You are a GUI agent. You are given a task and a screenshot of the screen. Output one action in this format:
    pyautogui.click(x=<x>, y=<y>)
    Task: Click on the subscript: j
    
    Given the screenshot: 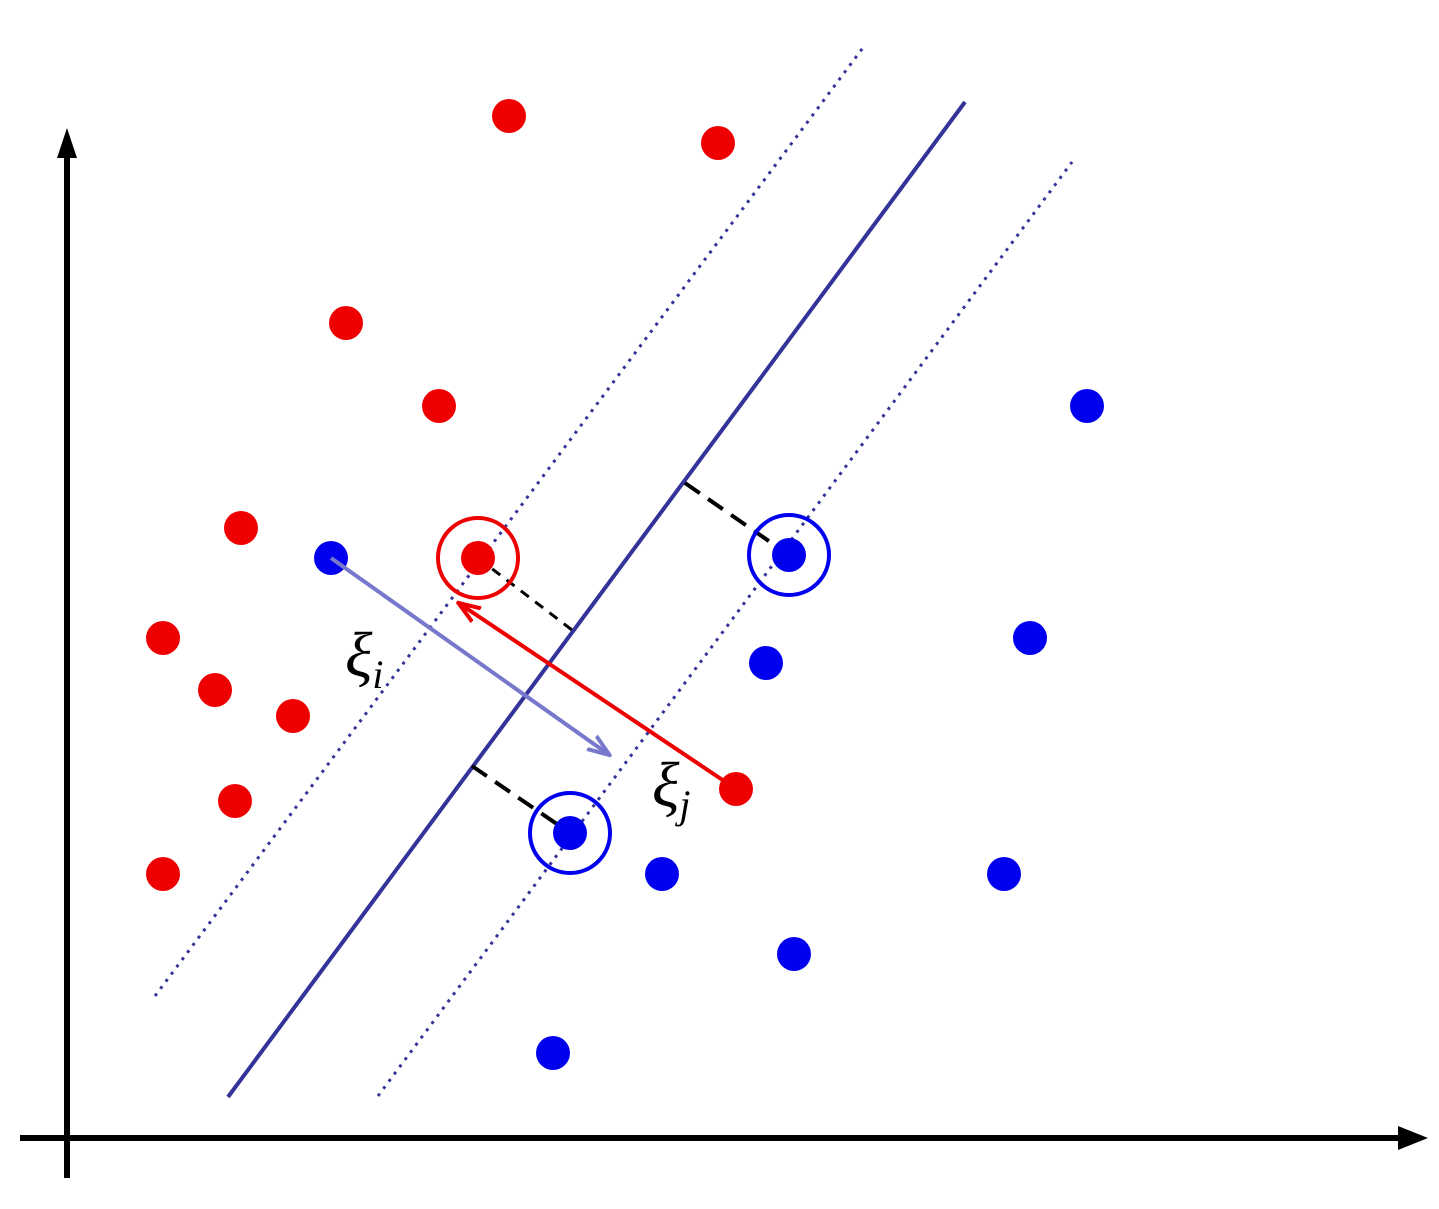 What is the action you would take?
    pyautogui.click(x=682, y=804)
    